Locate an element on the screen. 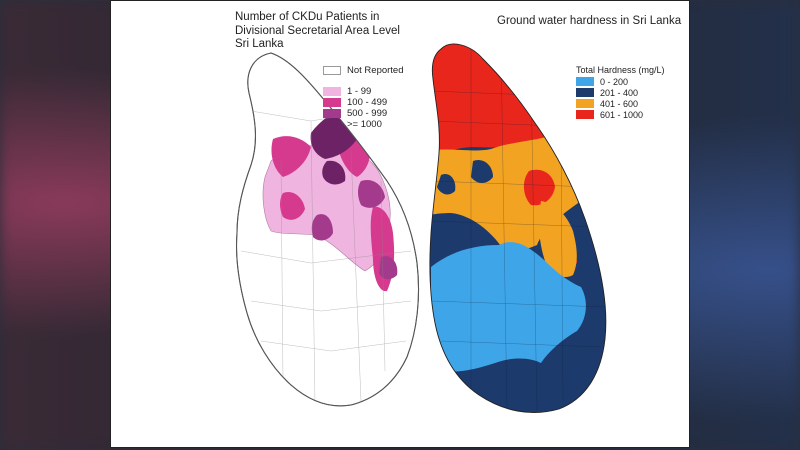 The width and height of the screenshot is (800, 450). legend-label: 201 - 400 is located at coordinates (619, 92).